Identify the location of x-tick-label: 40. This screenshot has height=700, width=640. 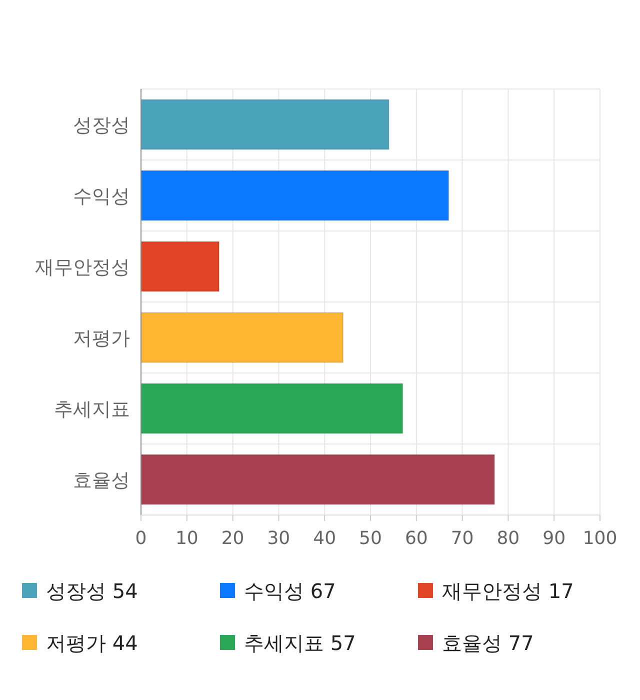
(324, 538).